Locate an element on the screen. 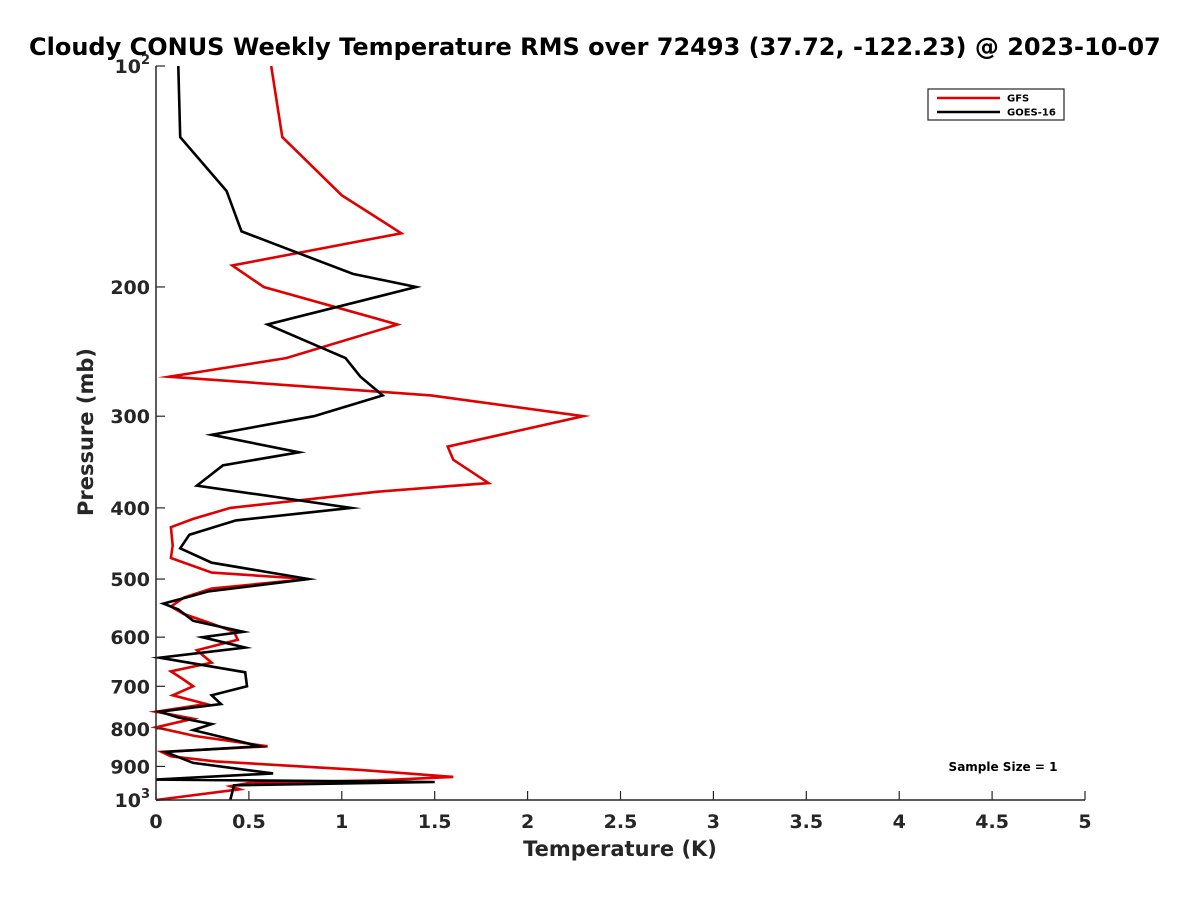 This screenshot has height=900, width=1200. legend-items: GFS GOES-16 is located at coordinates (996, 106).